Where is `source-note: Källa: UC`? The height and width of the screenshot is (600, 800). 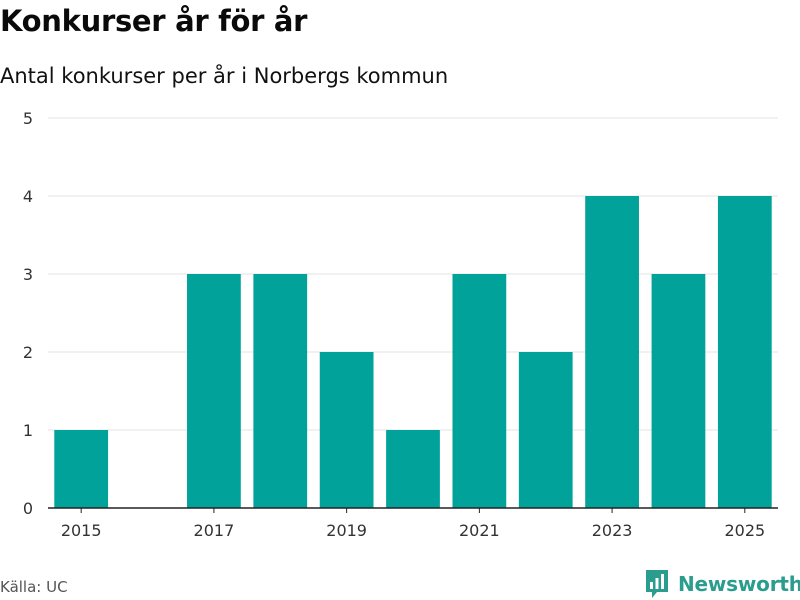
source-note: Källa: UC is located at coordinates (34, 587).